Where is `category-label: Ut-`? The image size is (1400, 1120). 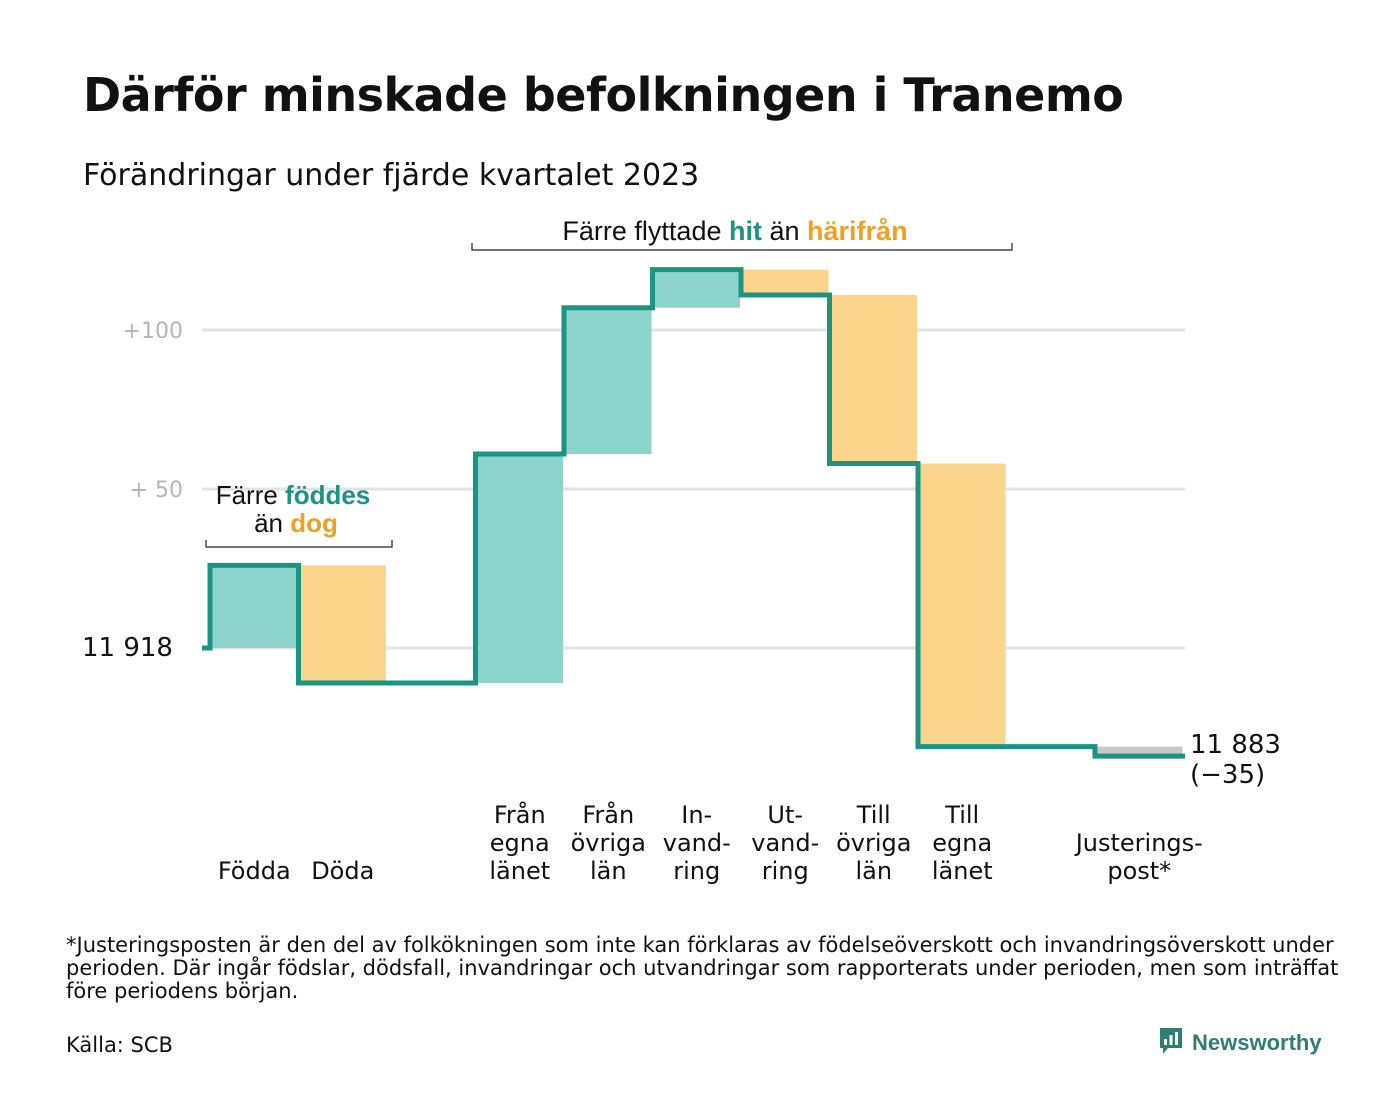 category-label: Ut- is located at coordinates (785, 815).